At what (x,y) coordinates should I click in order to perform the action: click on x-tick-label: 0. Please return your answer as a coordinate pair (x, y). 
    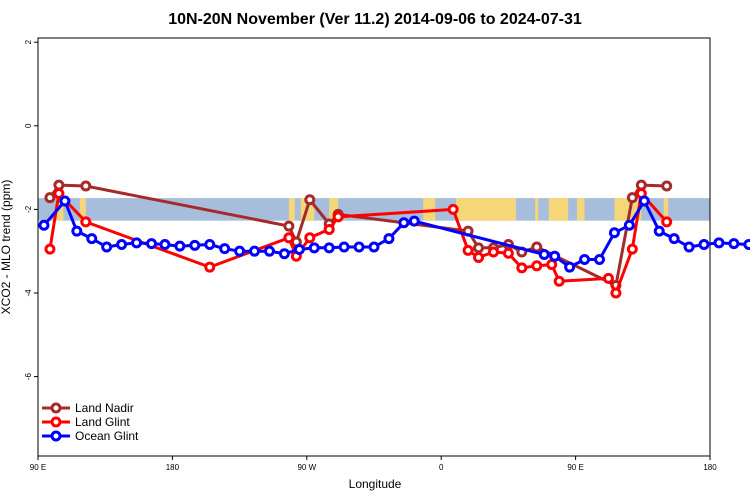
    Looking at the image, I should click on (441, 467).